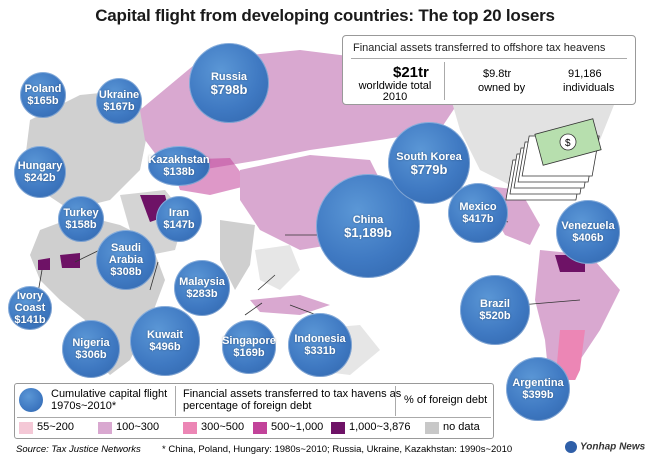 Image resolution: width=650 pixels, height=460 pixels. Describe the element at coordinates (429, 169) in the screenshot. I see `bubble-value: $779b` at that location.